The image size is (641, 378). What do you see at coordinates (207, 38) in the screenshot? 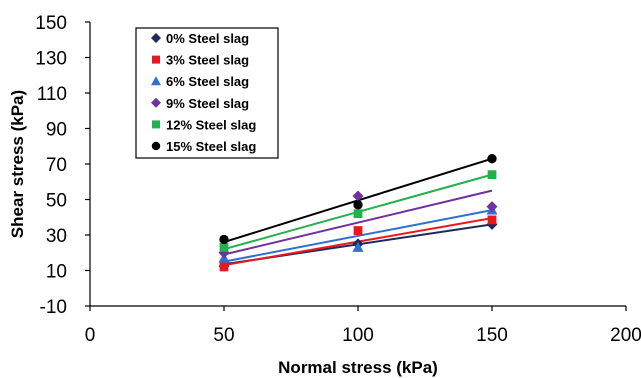
I see `legend-label-0: 0% Steel slag` at bounding box center [207, 38].